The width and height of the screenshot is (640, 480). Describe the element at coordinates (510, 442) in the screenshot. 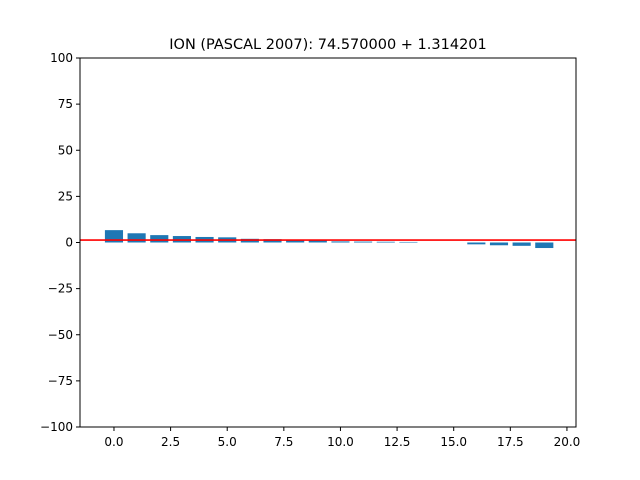

I see `x-tick-label: 17.5` at that location.